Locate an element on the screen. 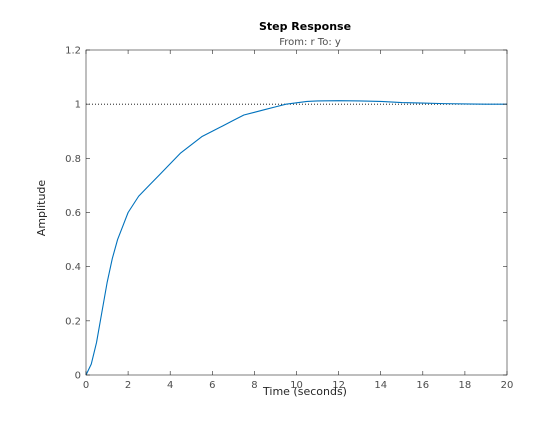 This screenshot has width=560, height=424. y-tick-label: 0.6 is located at coordinates (73, 213).